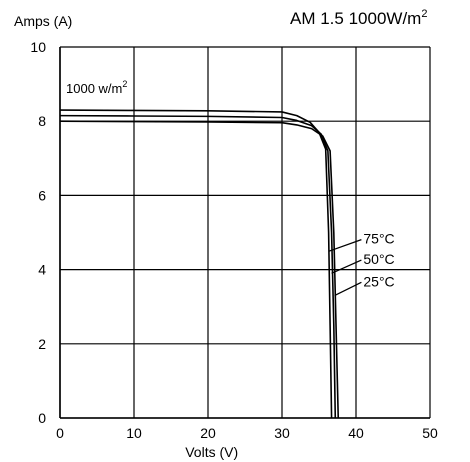 Image resolution: width=470 pixels, height=462 pixels. Describe the element at coordinates (38, 47) in the screenshot. I see `y-tick-label-10: 10` at that location.